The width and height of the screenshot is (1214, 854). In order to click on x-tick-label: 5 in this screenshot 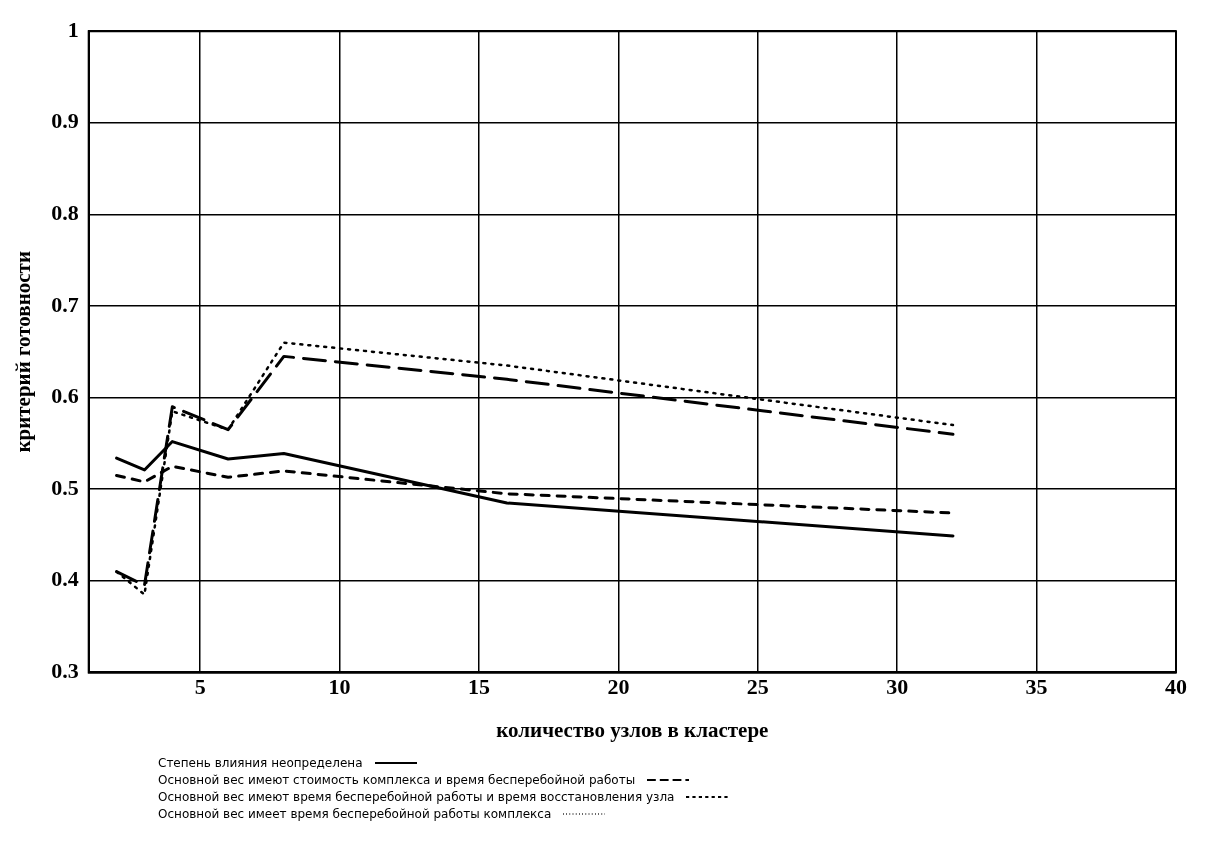, I will do `click(200, 687)`.